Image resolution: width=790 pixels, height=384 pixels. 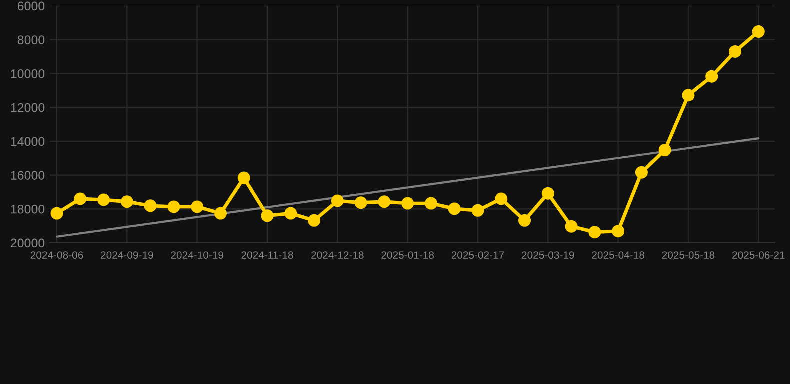 I want to click on y-tick-label: 8000, so click(x=31, y=40).